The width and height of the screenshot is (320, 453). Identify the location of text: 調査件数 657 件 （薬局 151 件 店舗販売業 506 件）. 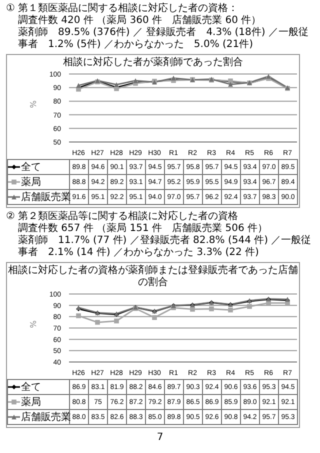
(143, 228).